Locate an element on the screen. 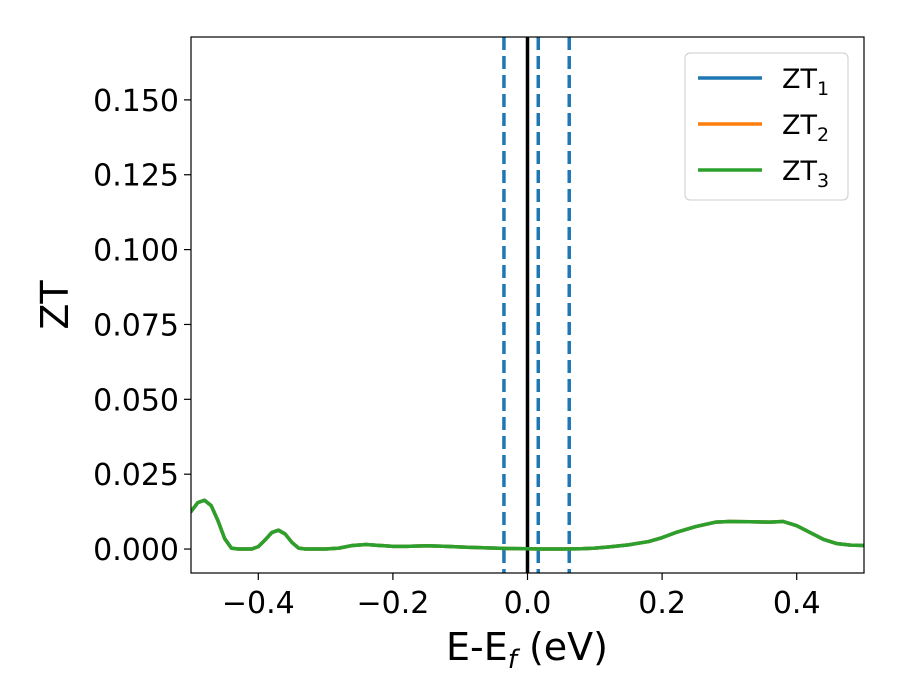 Image resolution: width=900 pixels, height=700 pixels. x-tick-label: 0.2 is located at coordinates (662, 603).